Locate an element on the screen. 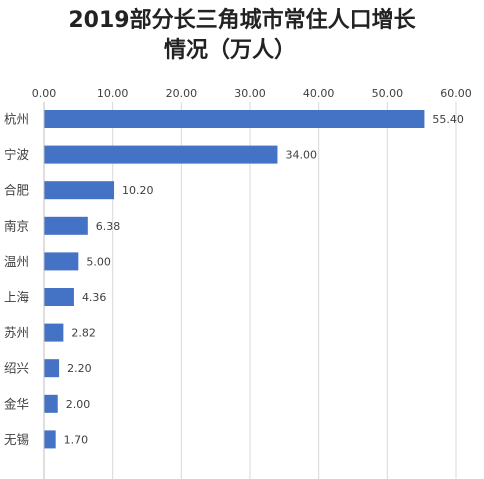 The image size is (484, 479). data-label: 1.70 is located at coordinates (76, 439).